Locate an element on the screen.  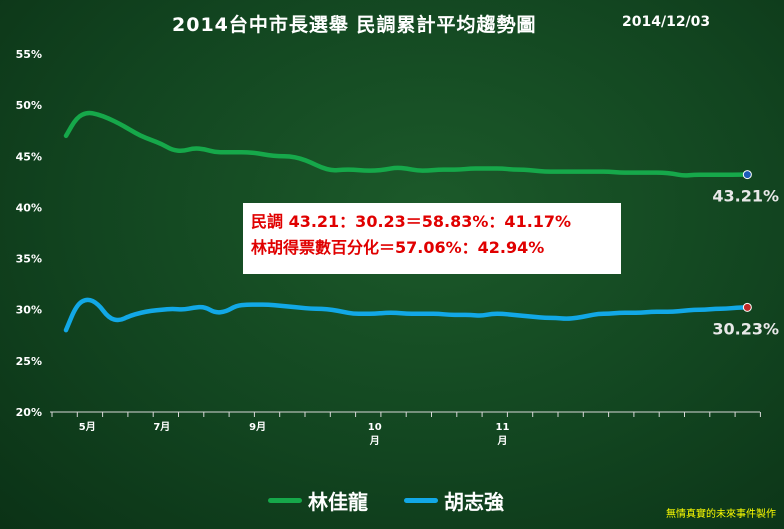
legend-item-hu: 胡志強 is located at coordinates (454, 500).